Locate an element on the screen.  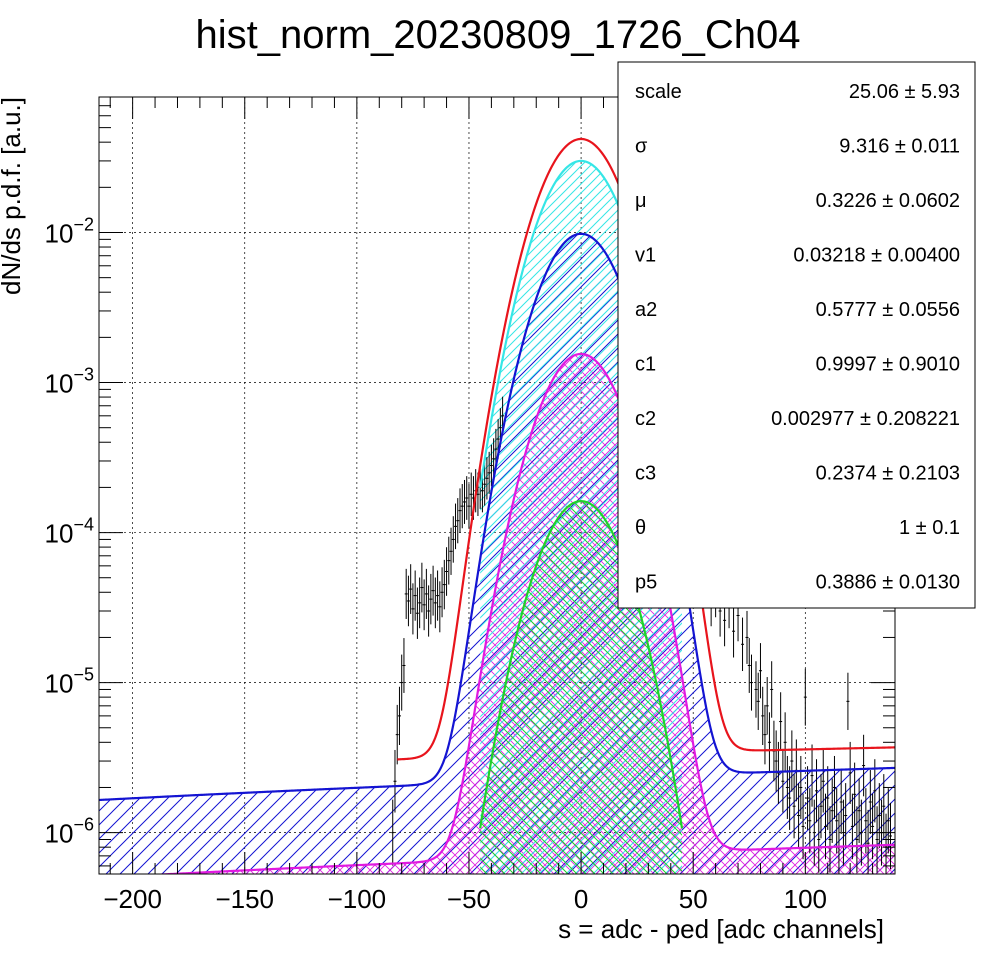
stats-param-name: c2 is located at coordinates (645, 419).